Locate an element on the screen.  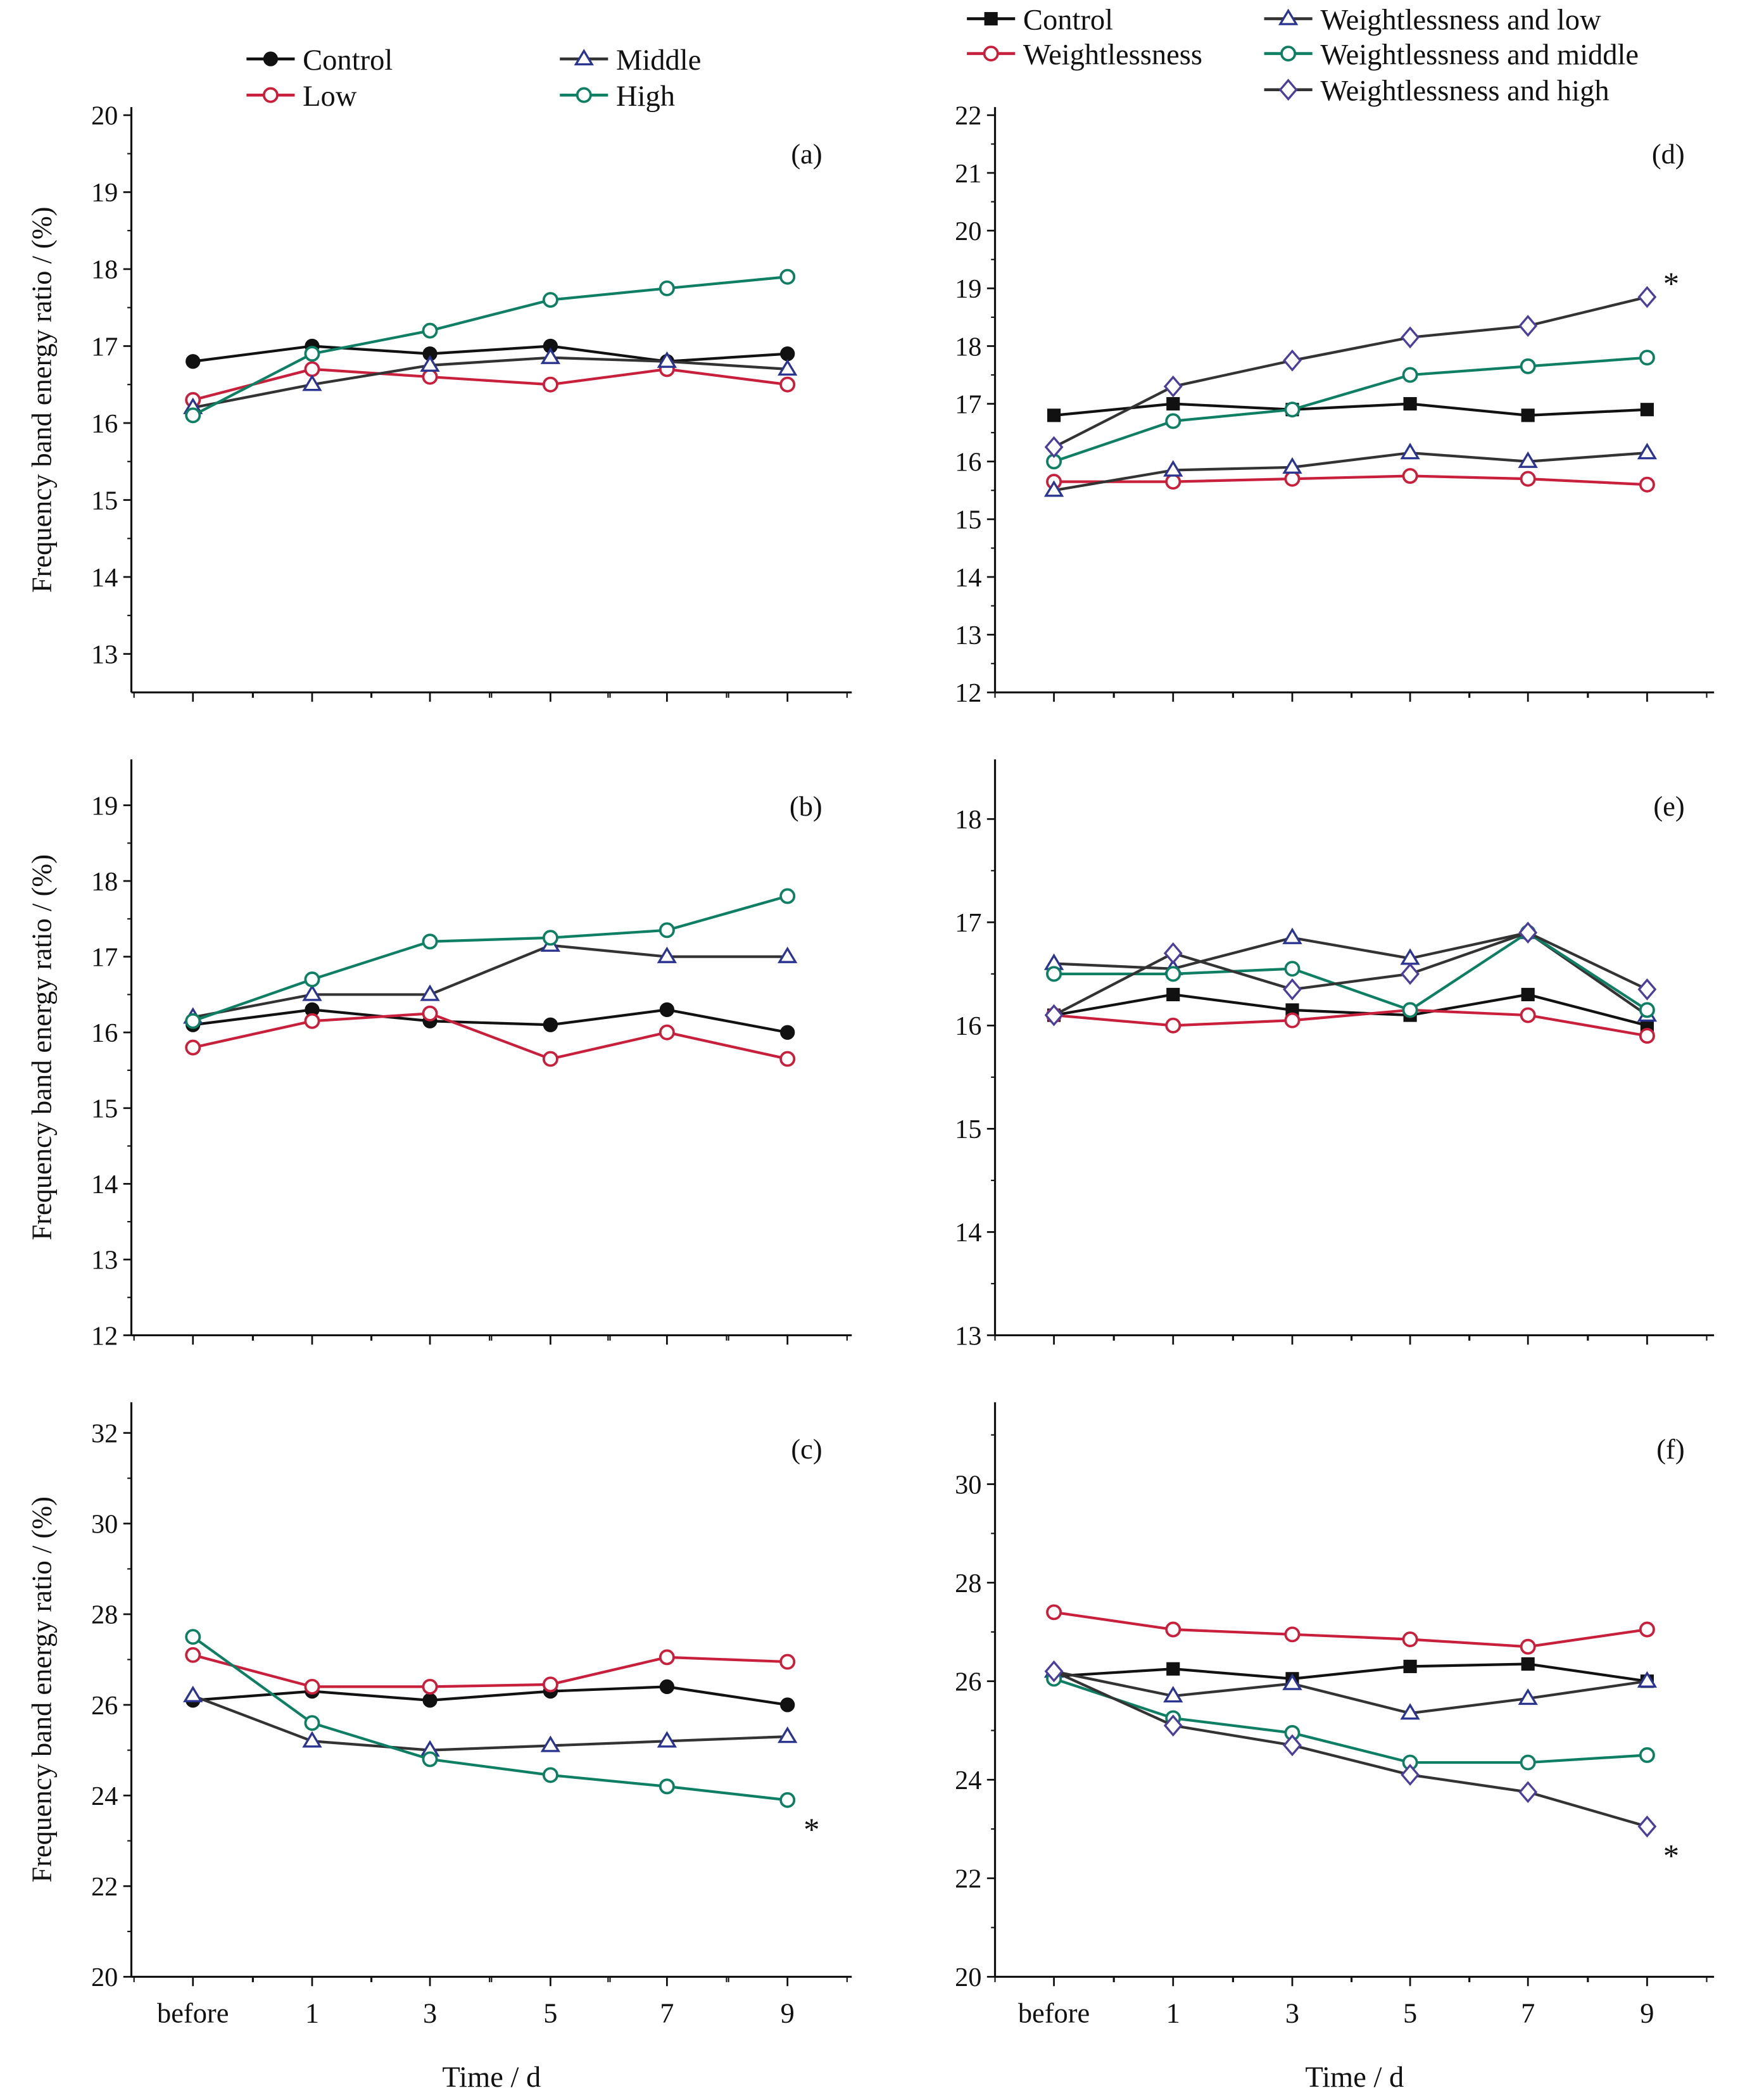
panel-label: (d) is located at coordinates (1669, 154).